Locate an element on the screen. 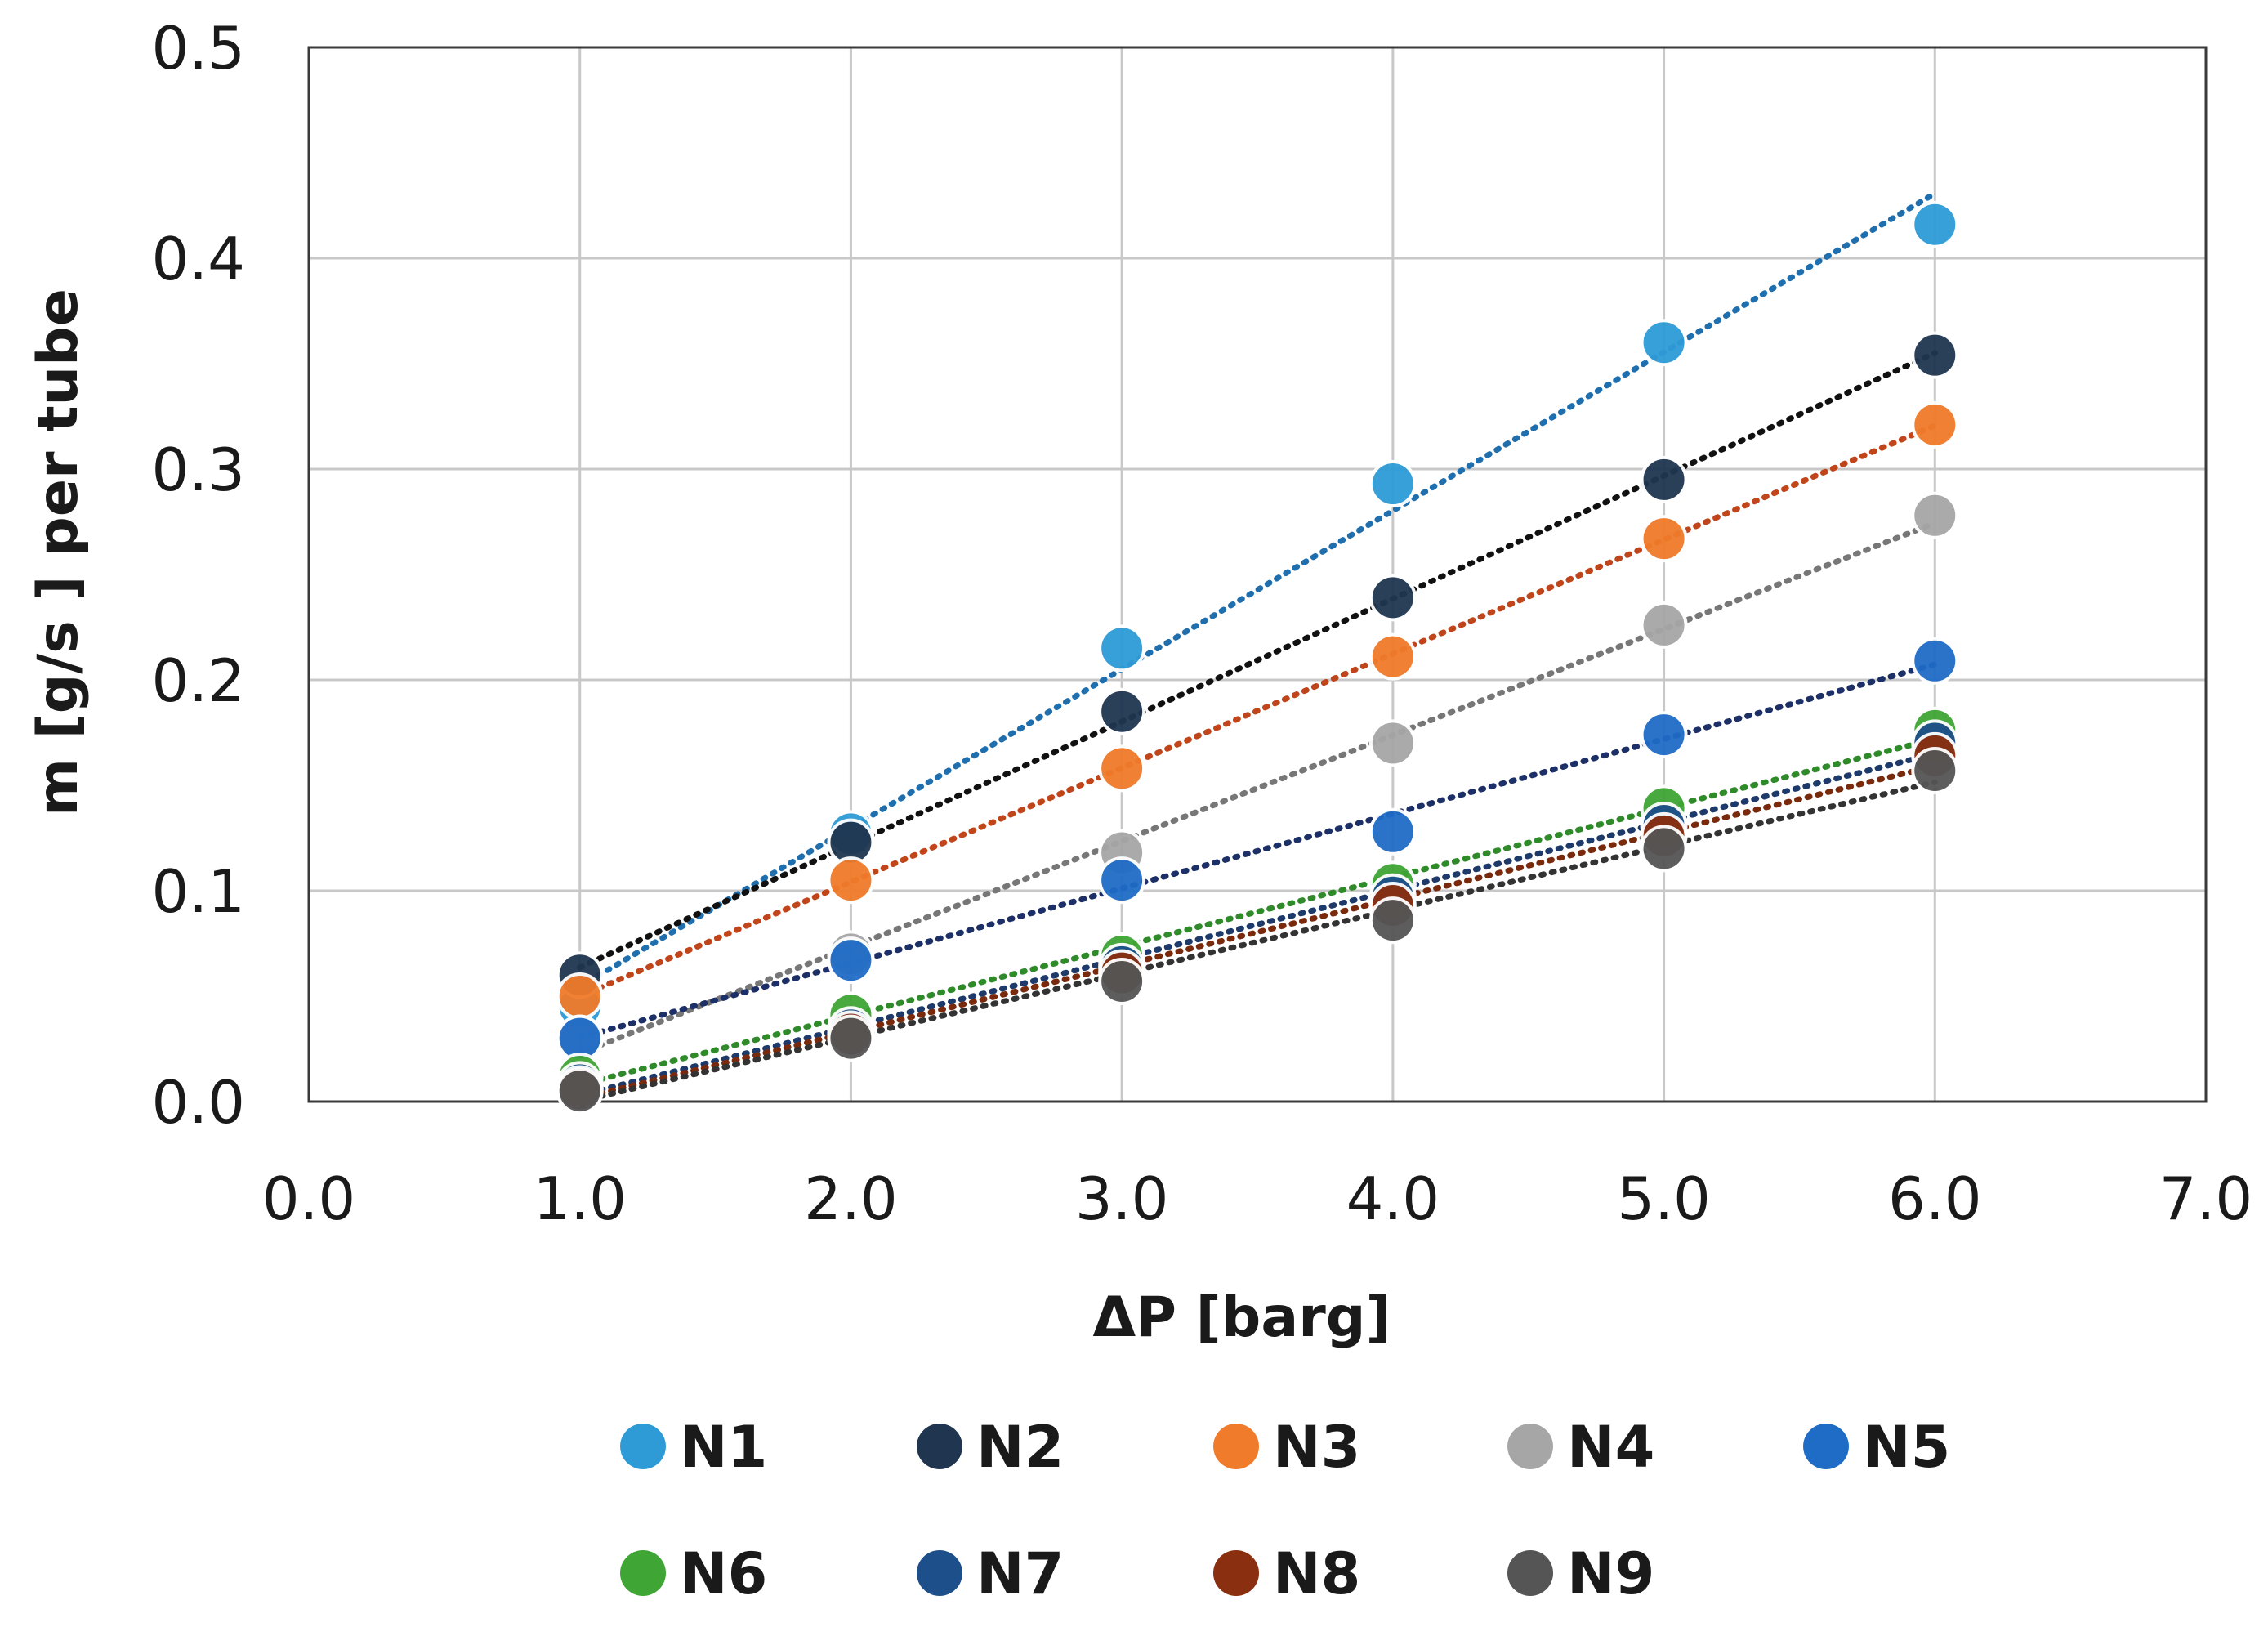 The image size is (2268, 1627). trendline-n6 is located at coordinates (1257, 911).